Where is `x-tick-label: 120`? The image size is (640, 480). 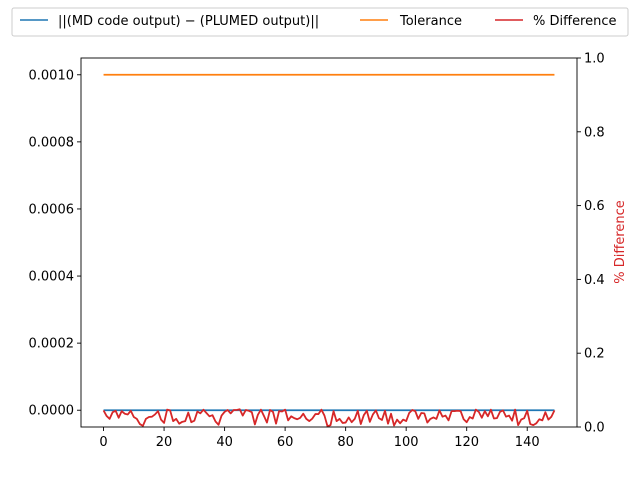 x-tick-label: 120 is located at coordinates (466, 442).